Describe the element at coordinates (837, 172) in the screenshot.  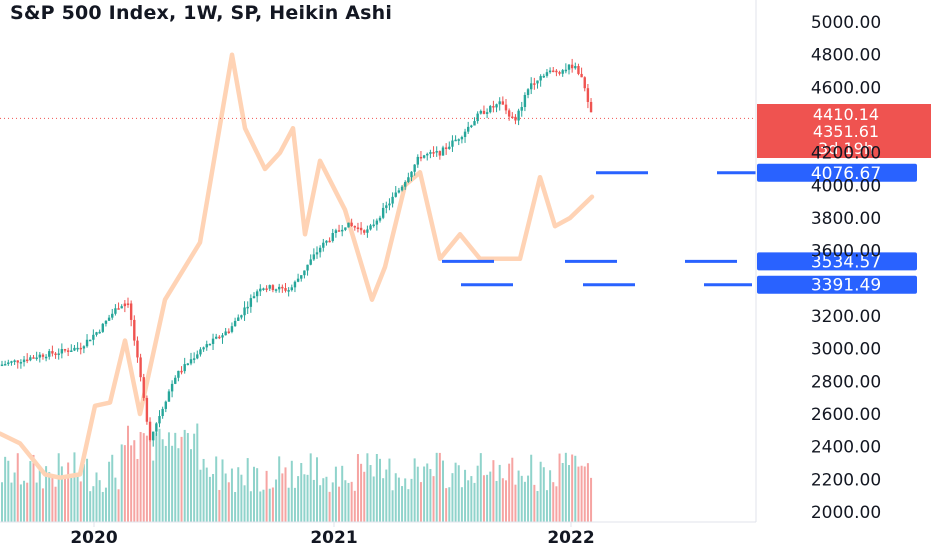
I see `level-tag` at that location.